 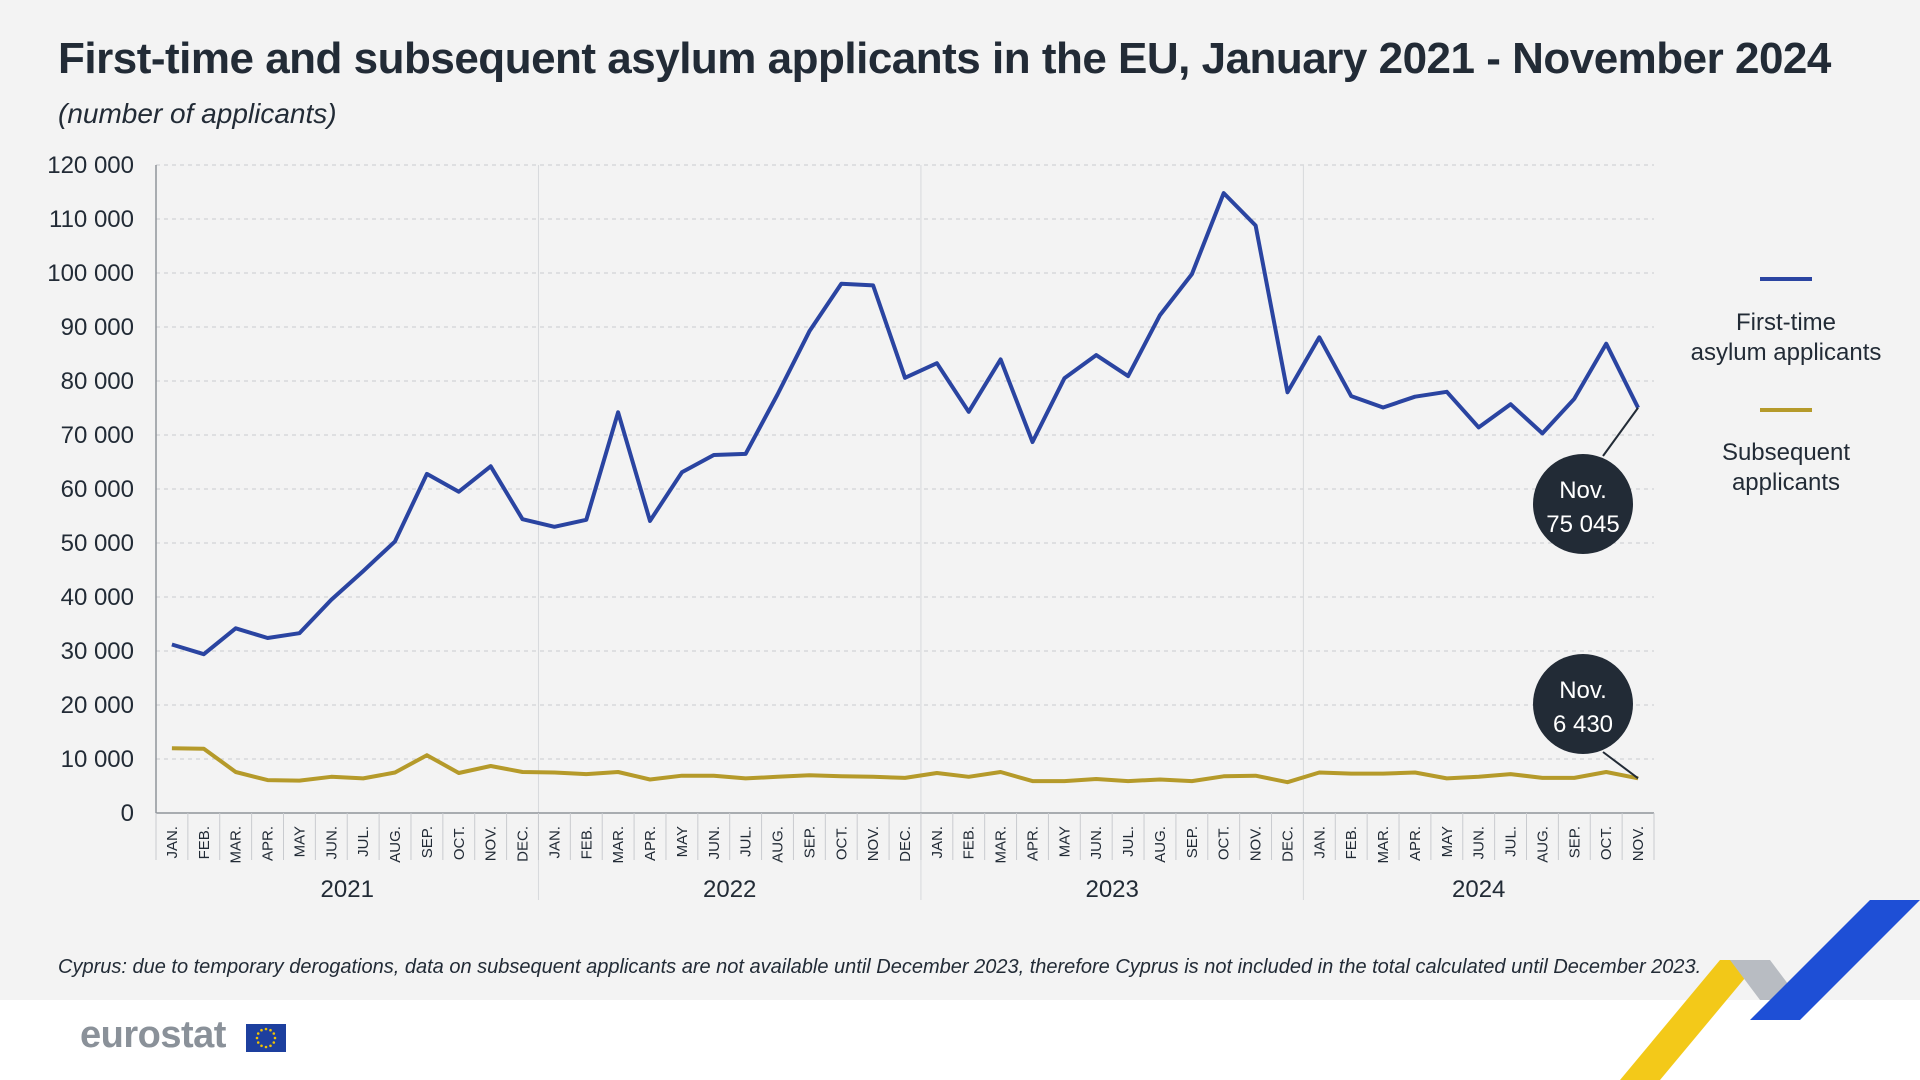 What do you see at coordinates (197, 113) in the screenshot?
I see `chart-subtitle: (number of applicants)` at bounding box center [197, 113].